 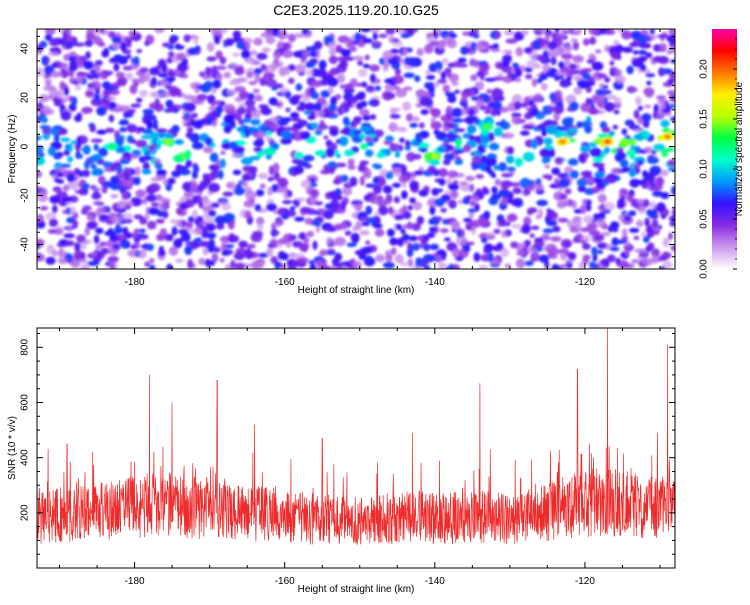 What do you see at coordinates (704, 169) in the screenshot?
I see `colorbar-tick-label: 0.10` at bounding box center [704, 169].